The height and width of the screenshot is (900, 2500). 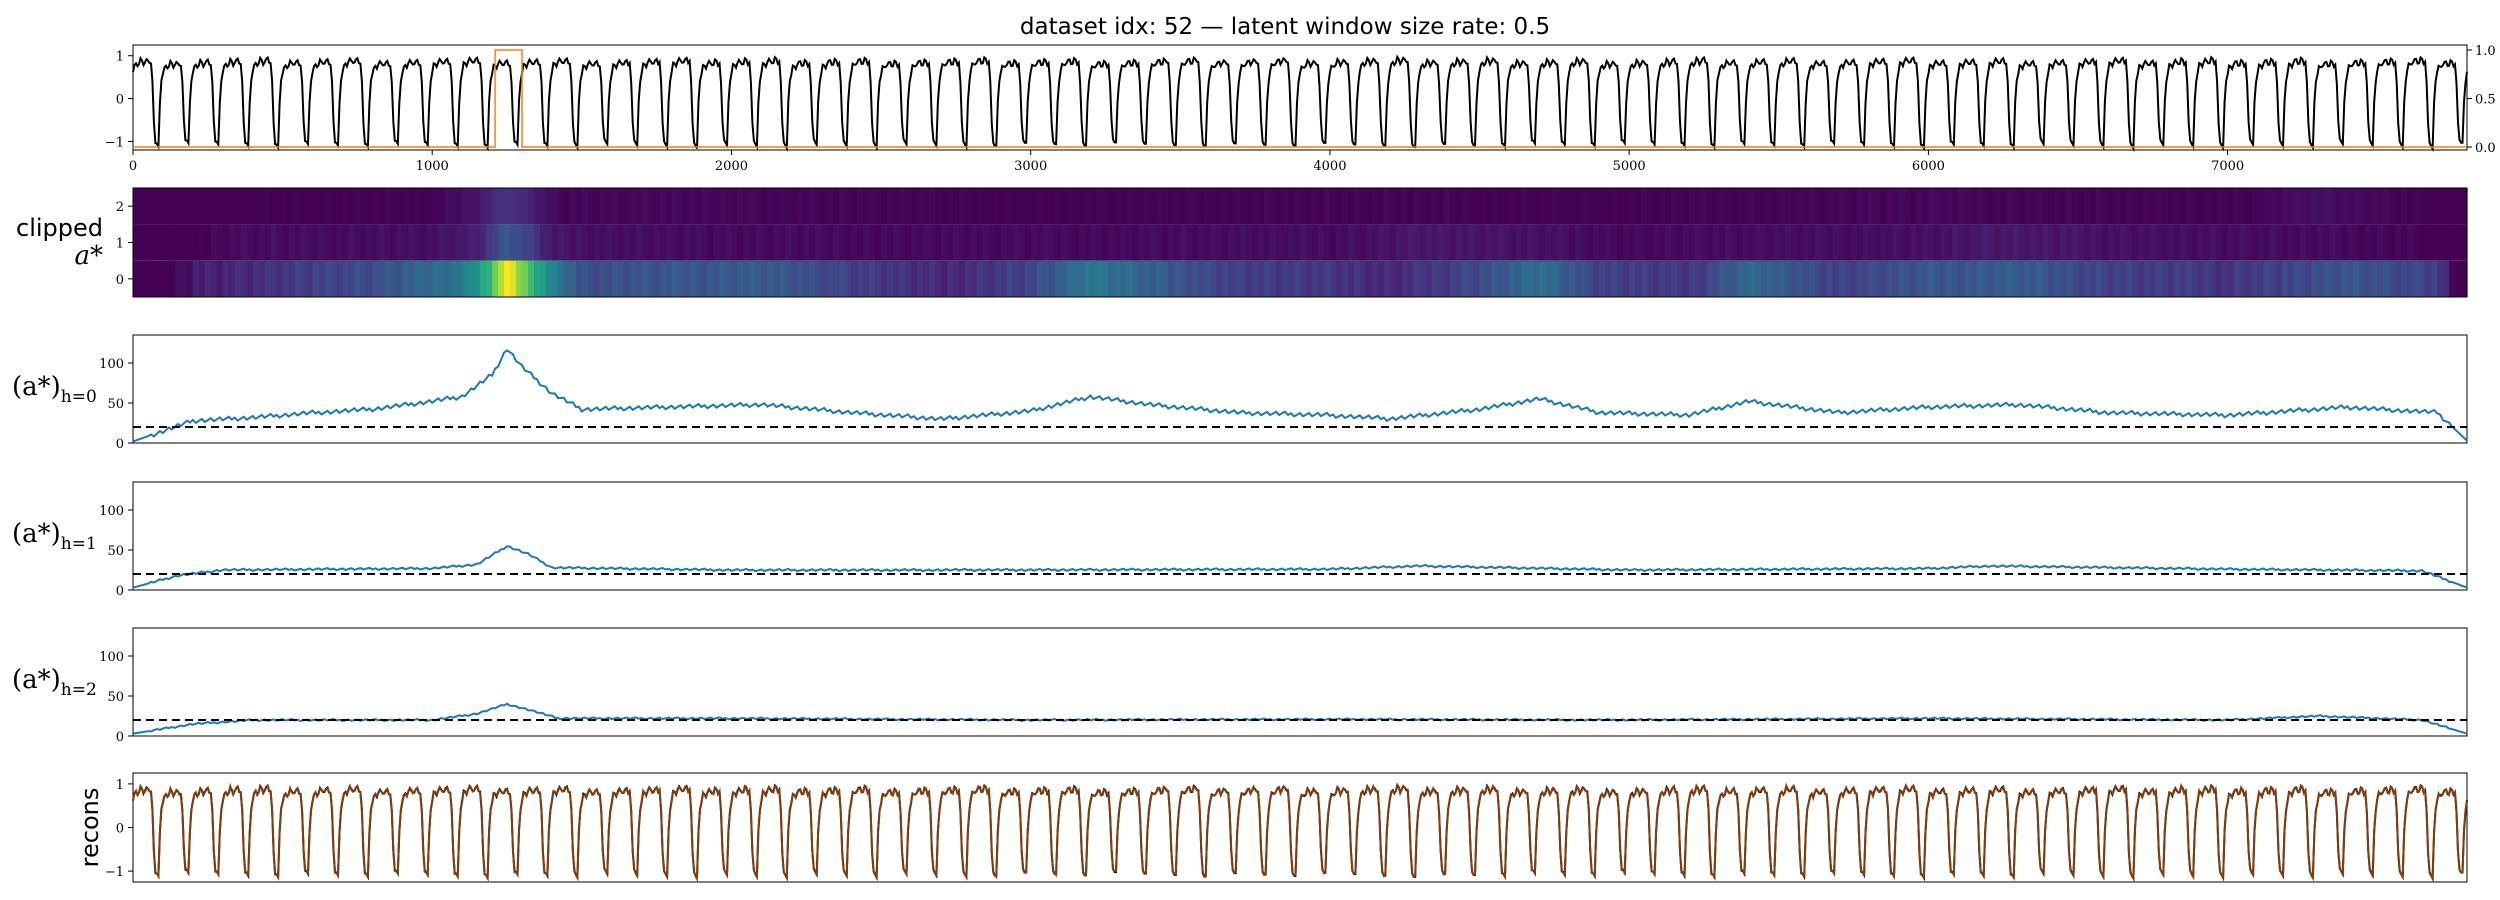 What do you see at coordinates (79, 690) in the screenshot?
I see `a-star-h2-ylabel-subscript: h=2` at bounding box center [79, 690].